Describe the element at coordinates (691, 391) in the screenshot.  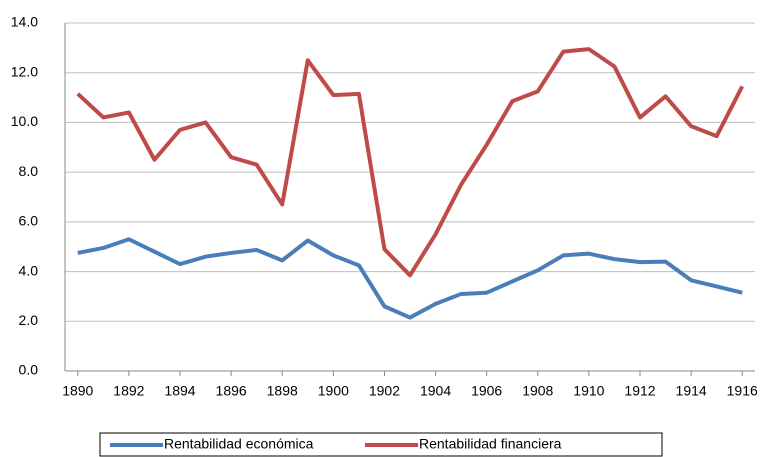
I see `x-tick-label: 1914` at that location.